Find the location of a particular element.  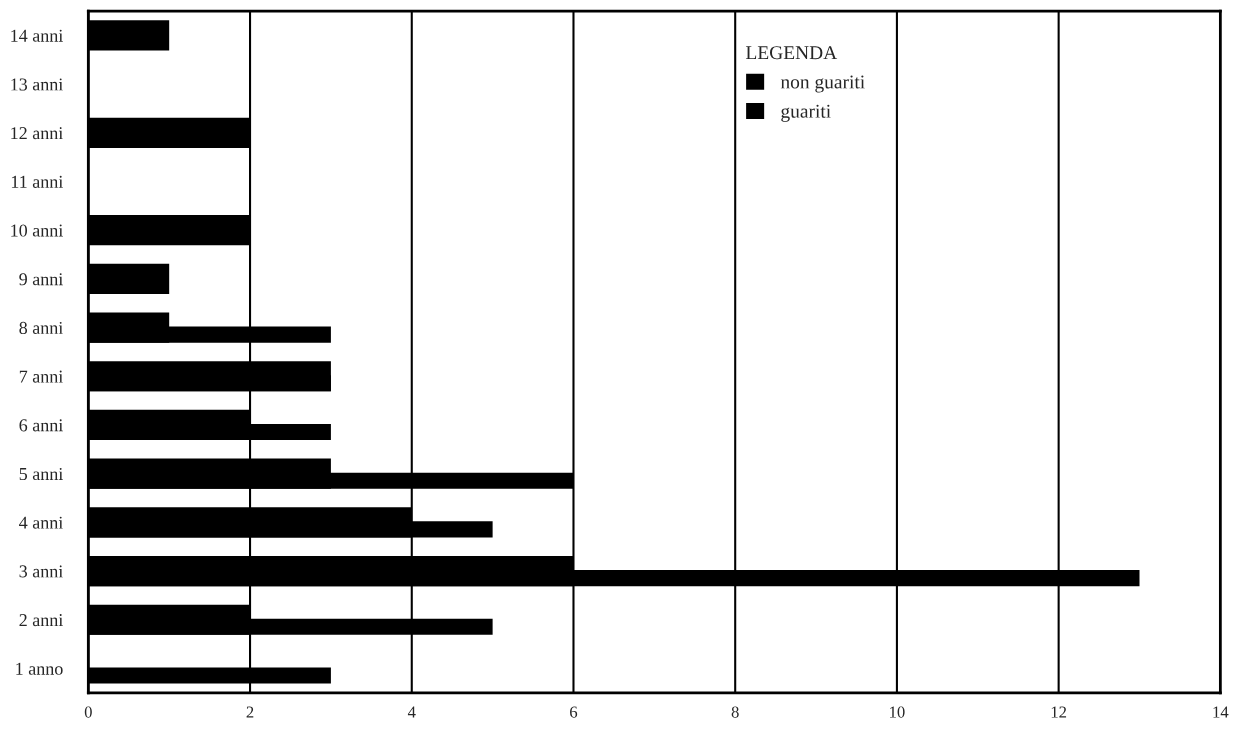

y-tick-label: 13 anni is located at coordinates (37, 84).